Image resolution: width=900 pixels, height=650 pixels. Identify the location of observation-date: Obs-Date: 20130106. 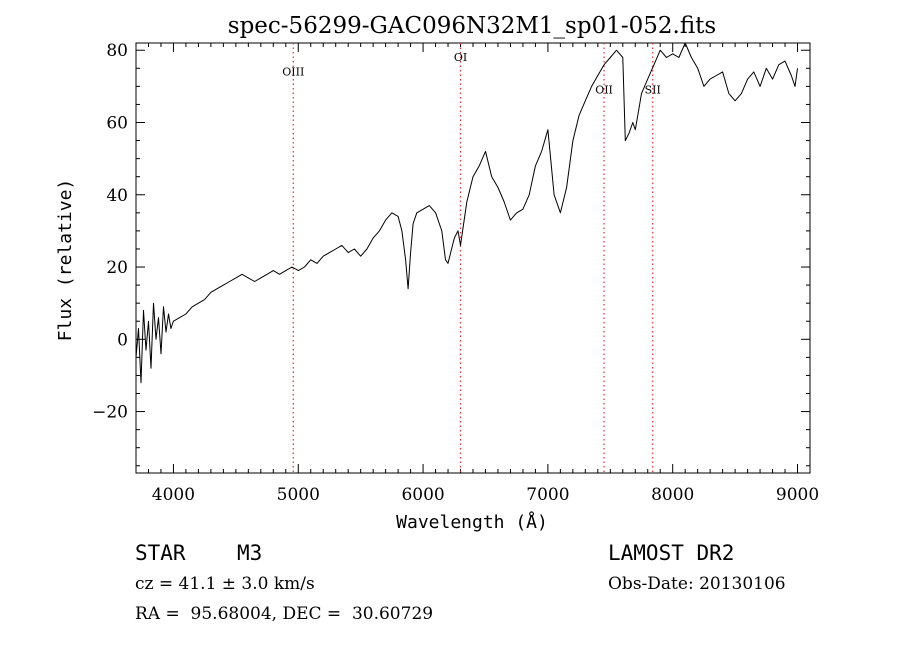
(697, 584).